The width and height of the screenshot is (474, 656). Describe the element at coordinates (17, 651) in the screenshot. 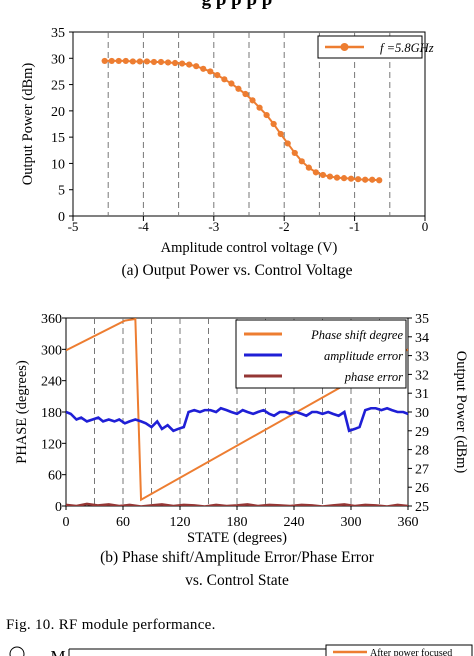

I see `chart-c-subfigure-marker` at that location.